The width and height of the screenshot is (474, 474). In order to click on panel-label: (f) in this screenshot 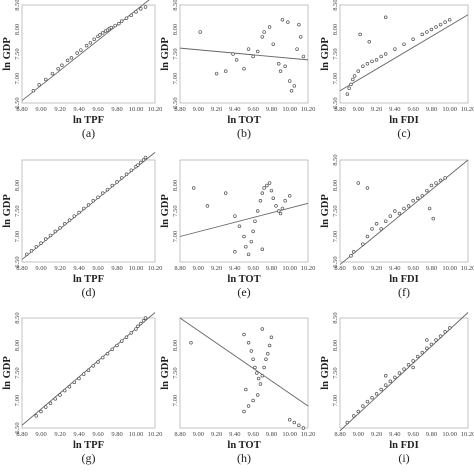, I will do `click(404, 292)`.